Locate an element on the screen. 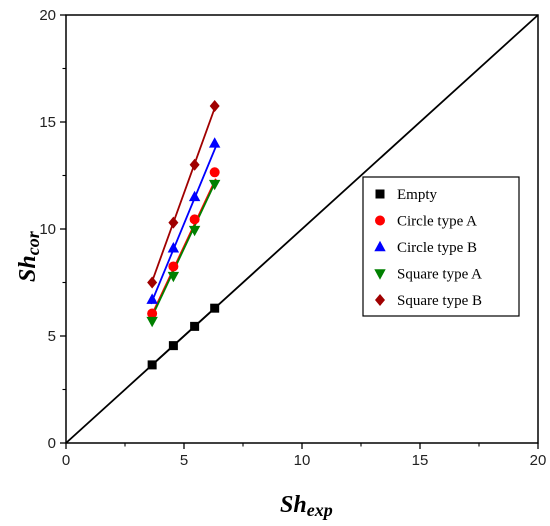 The image size is (550, 526). legend-label-circle-type-a: Circle type A is located at coordinates (437, 222).